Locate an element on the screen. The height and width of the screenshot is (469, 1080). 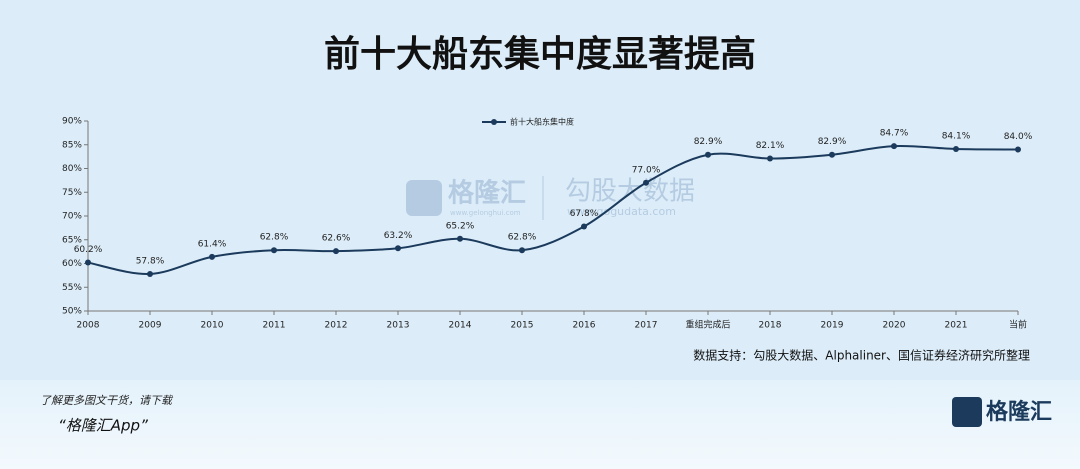
x-tick-label: 2012 is located at coordinates (336, 326).